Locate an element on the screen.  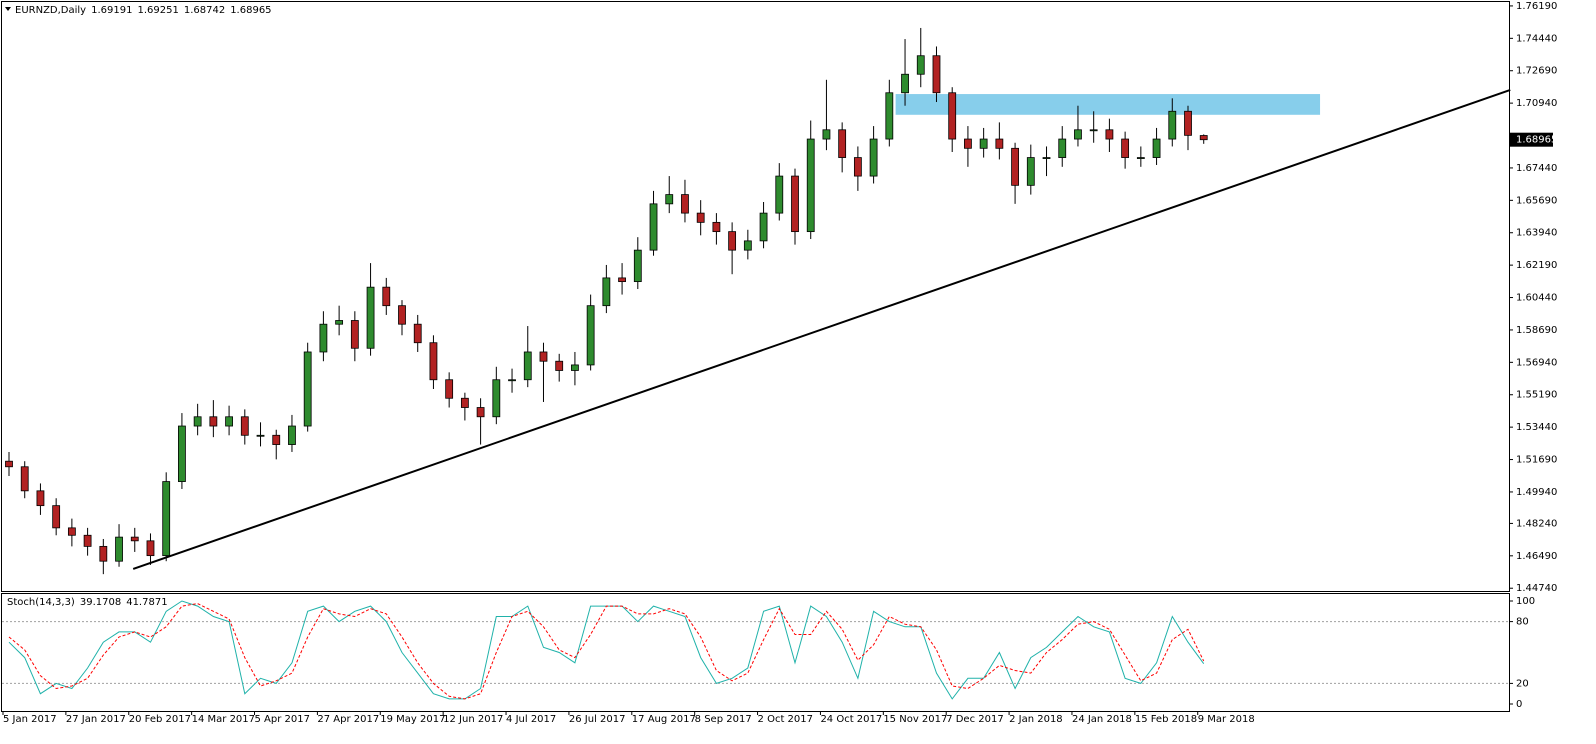
x-tick-label: 27 Apr 2017 is located at coordinates (348, 719).